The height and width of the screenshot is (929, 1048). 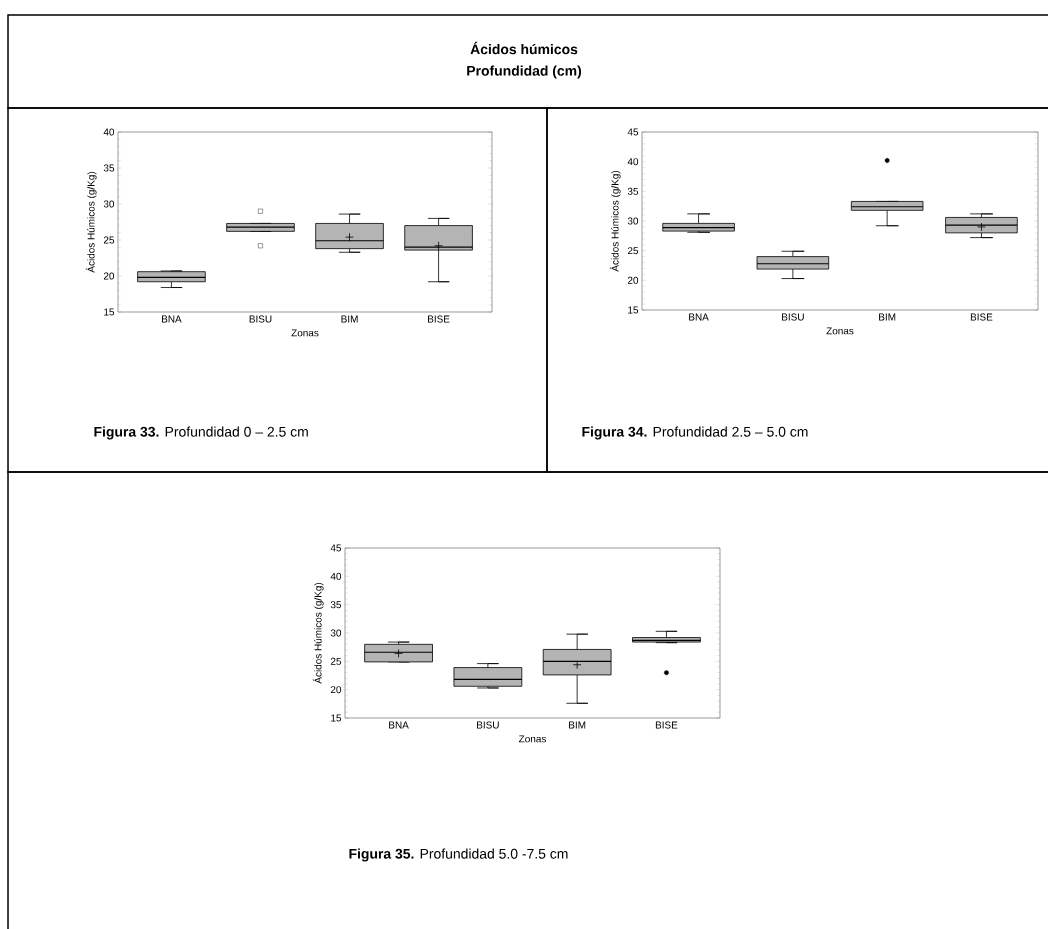 What do you see at coordinates (201, 433) in the screenshot?
I see `text: Figura 33. Profundidad 0 – 2.5 cm` at bounding box center [201, 433].